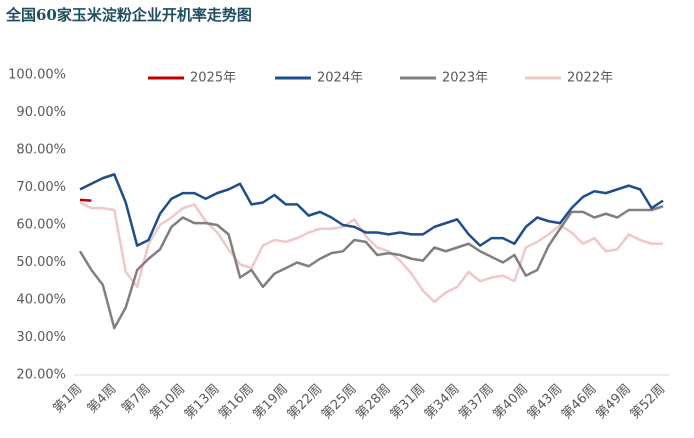  I want to click on legend-label: 2025年, so click(213, 78).